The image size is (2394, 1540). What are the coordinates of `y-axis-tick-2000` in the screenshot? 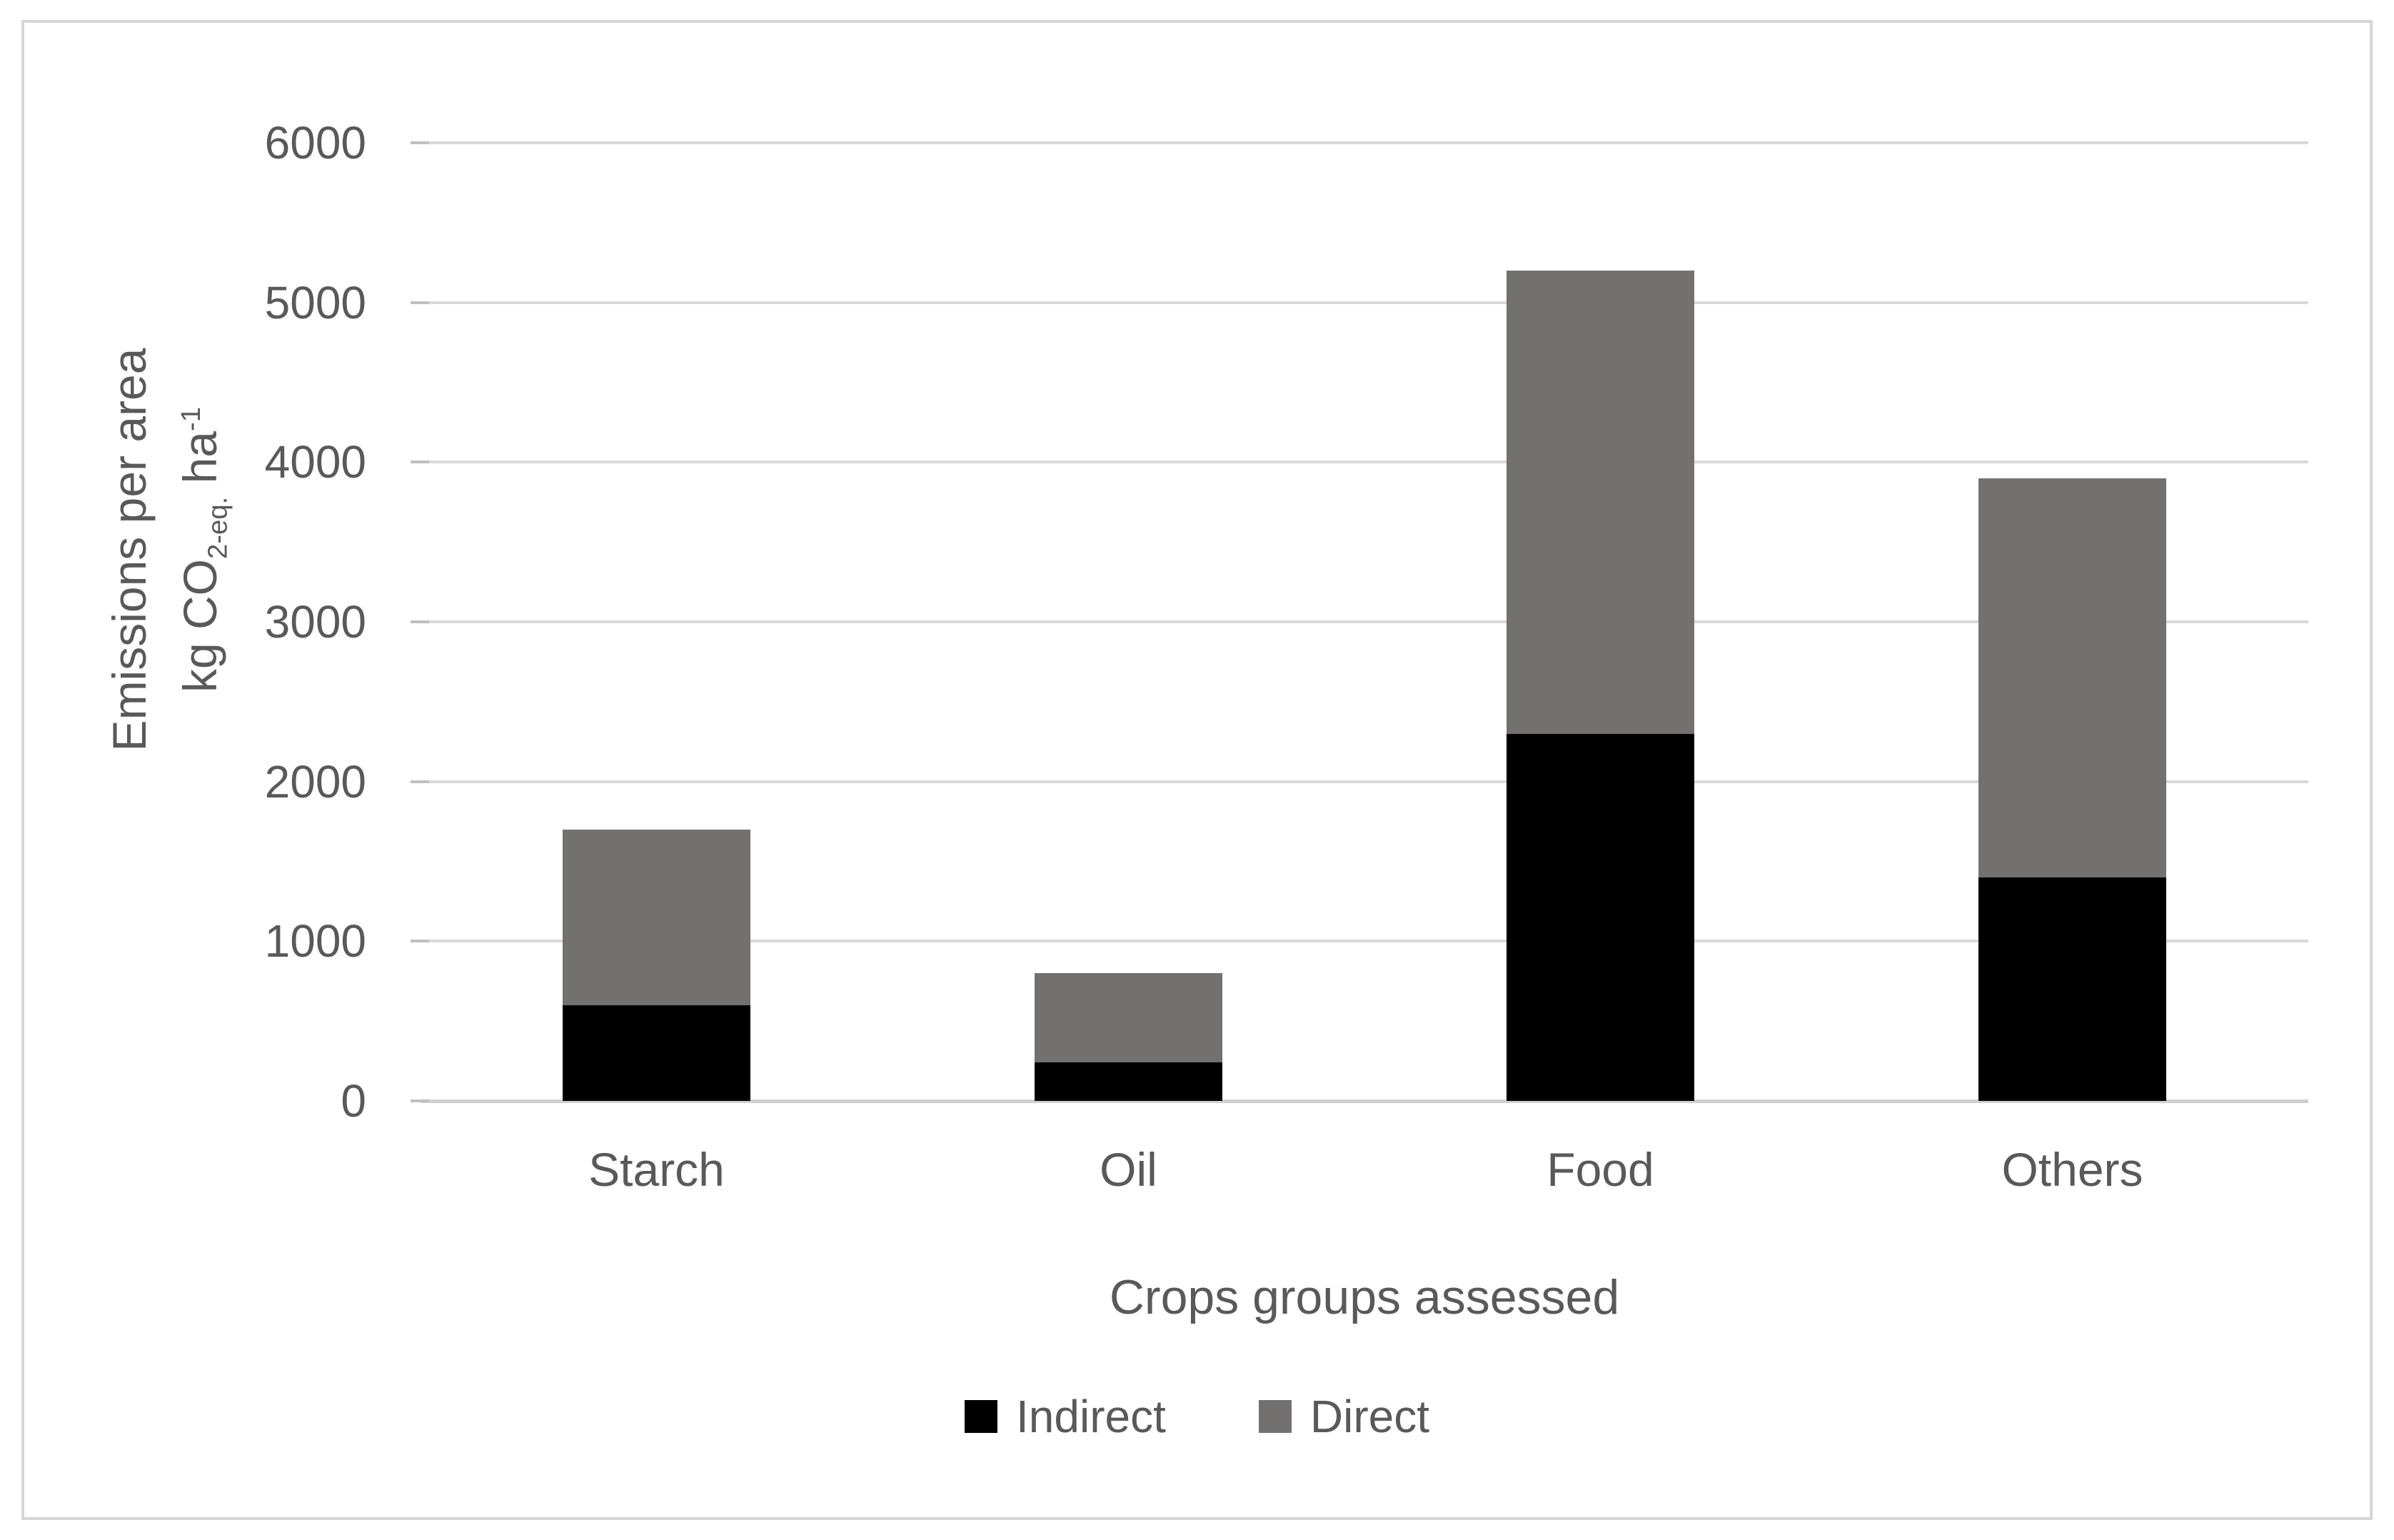 It's located at (420, 781).